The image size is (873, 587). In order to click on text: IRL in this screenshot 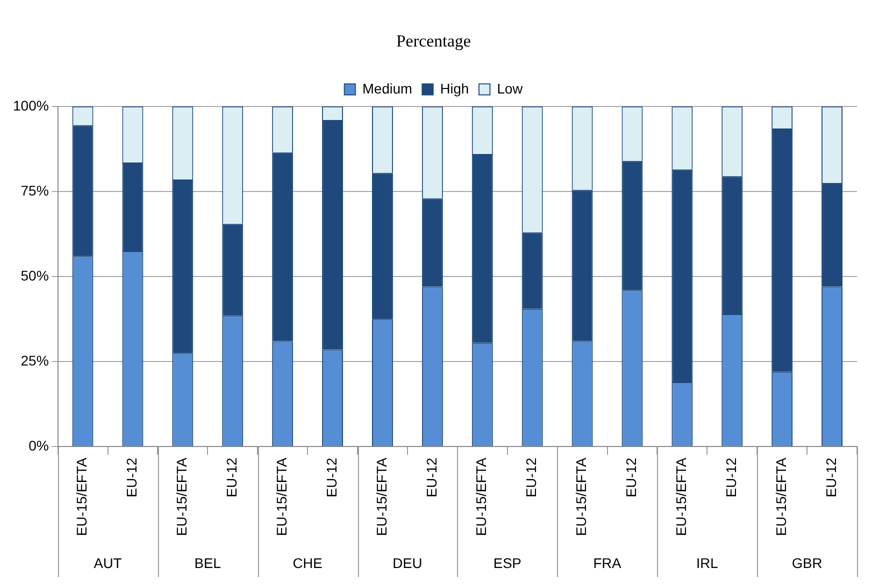, I will do `click(707, 562)`.